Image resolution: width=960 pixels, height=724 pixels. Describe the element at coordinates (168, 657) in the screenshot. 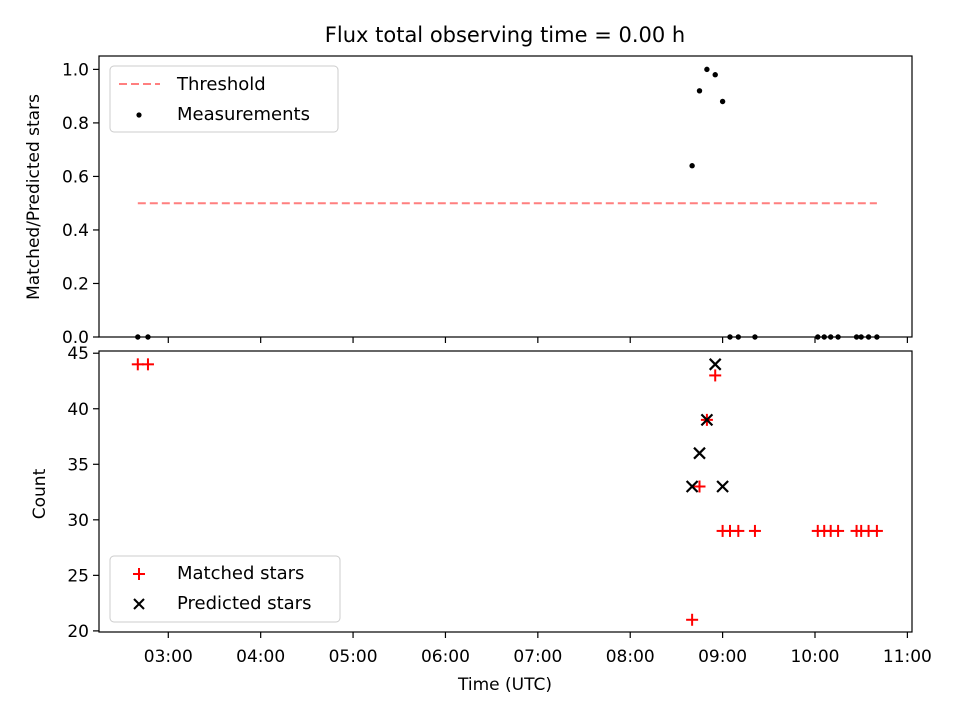

I see `x-tick-label: 03:00` at that location.